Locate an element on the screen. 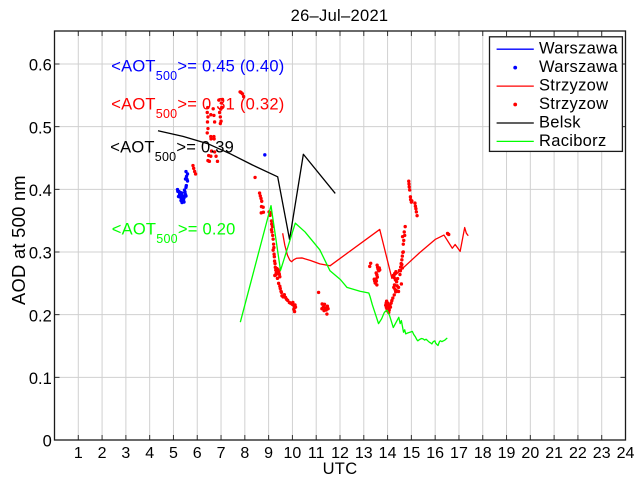 The width and height of the screenshot is (640, 480). svg-text: 12 is located at coordinates (340, 453).